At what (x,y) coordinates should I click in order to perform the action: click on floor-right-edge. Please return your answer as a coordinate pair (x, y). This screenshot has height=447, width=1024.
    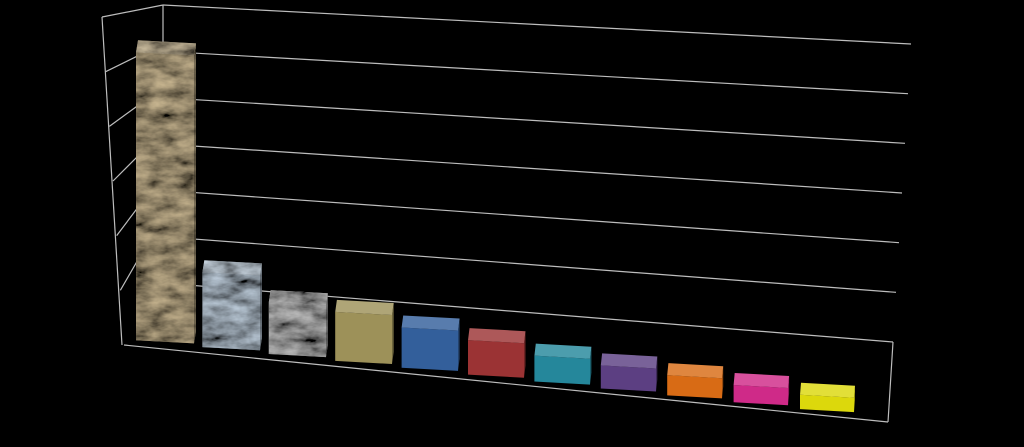
    Looking at the image, I should click on (890, 382).